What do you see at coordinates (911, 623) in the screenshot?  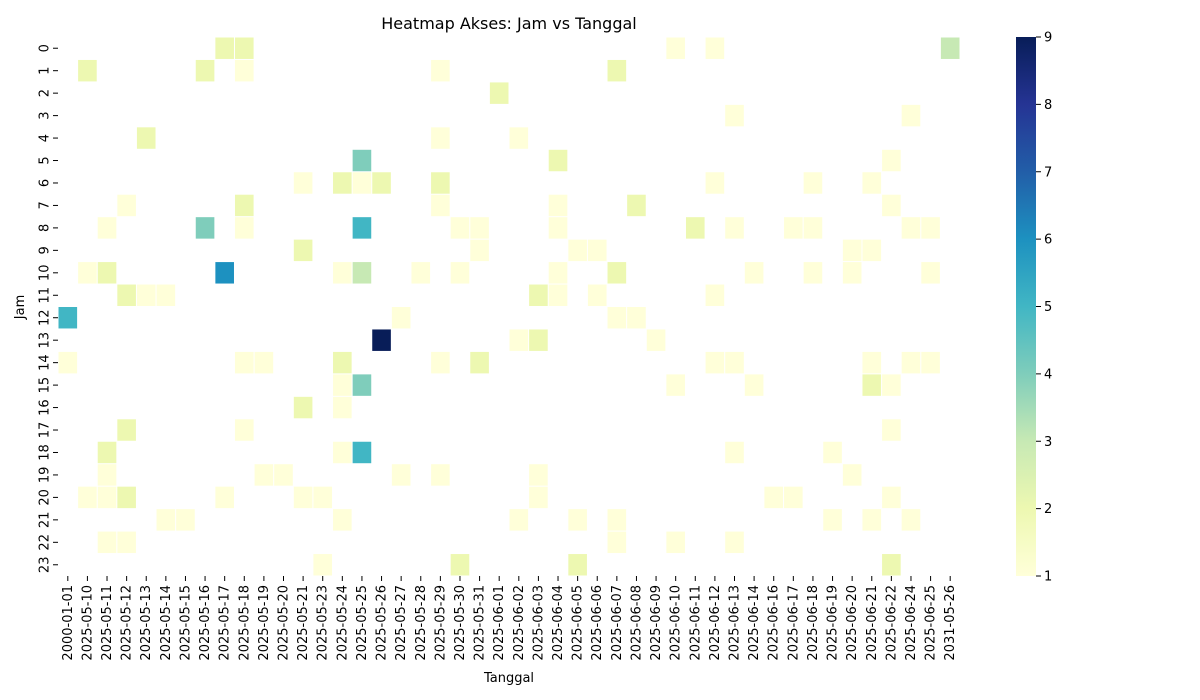 I see `x-tick-label: 2025-06-24` at bounding box center [911, 623].